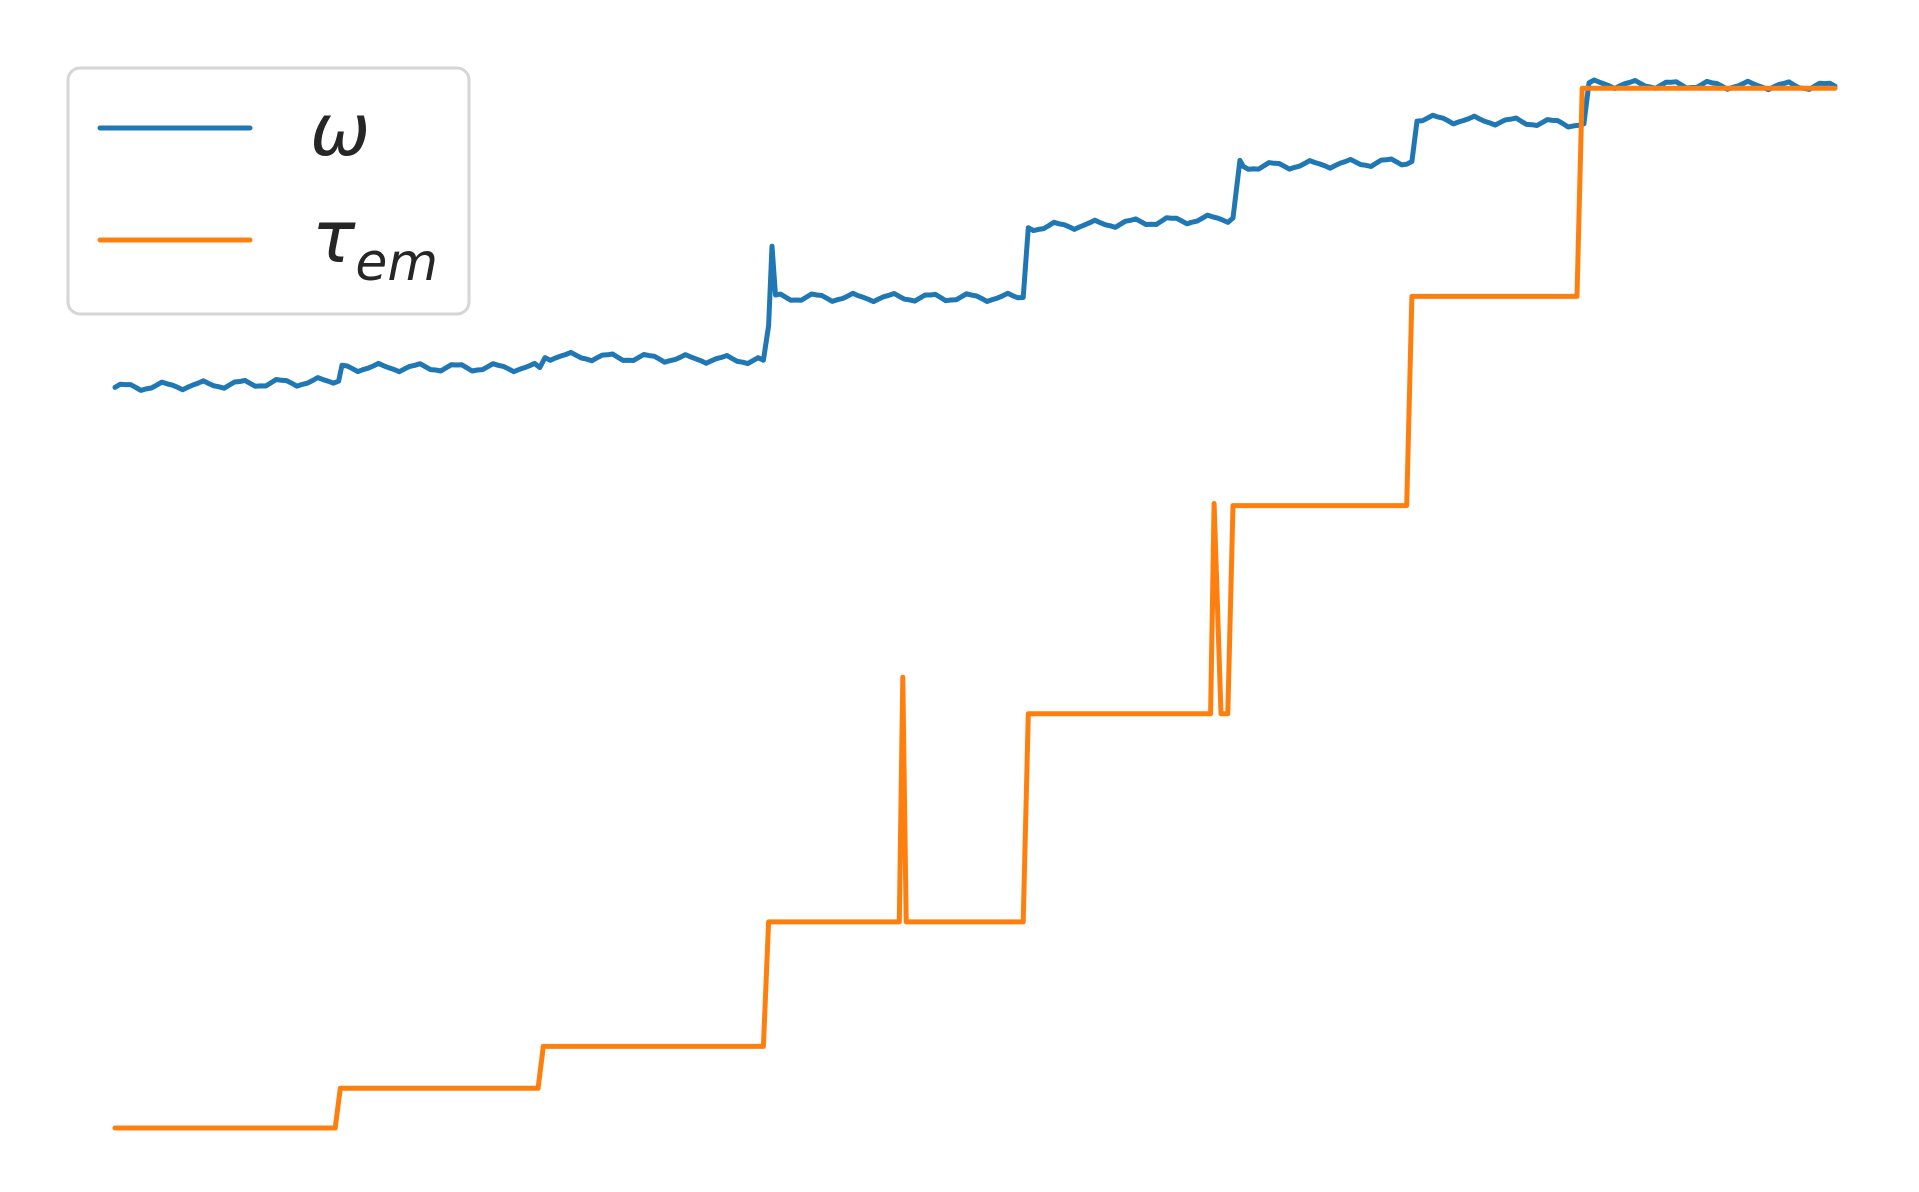 The image size is (1919, 1192). Describe the element at coordinates (396, 263) in the screenshot. I see `legend-label-tau-sub: em` at that location.